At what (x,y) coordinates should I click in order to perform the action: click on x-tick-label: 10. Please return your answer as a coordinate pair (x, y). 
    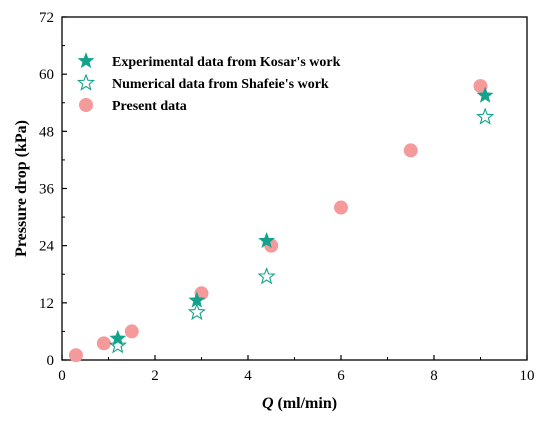
    Looking at the image, I should click on (527, 376).